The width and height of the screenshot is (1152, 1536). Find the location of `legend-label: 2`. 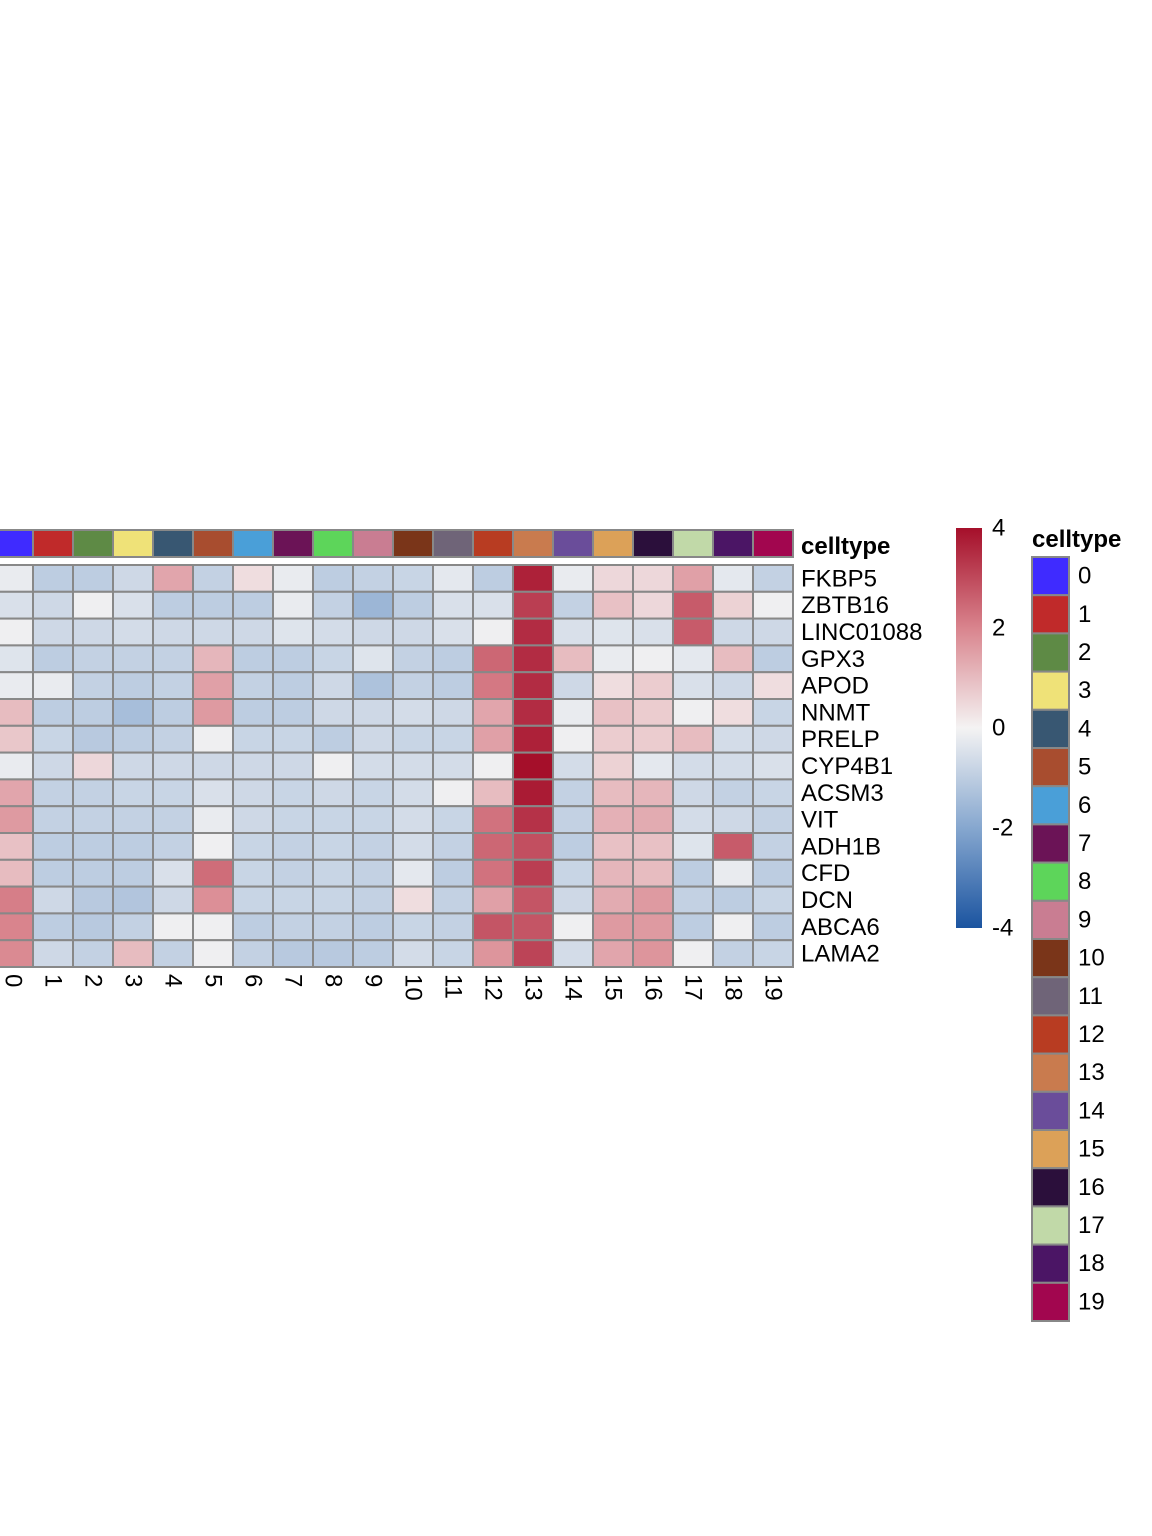

legend-label: 2 is located at coordinates (1084, 652).